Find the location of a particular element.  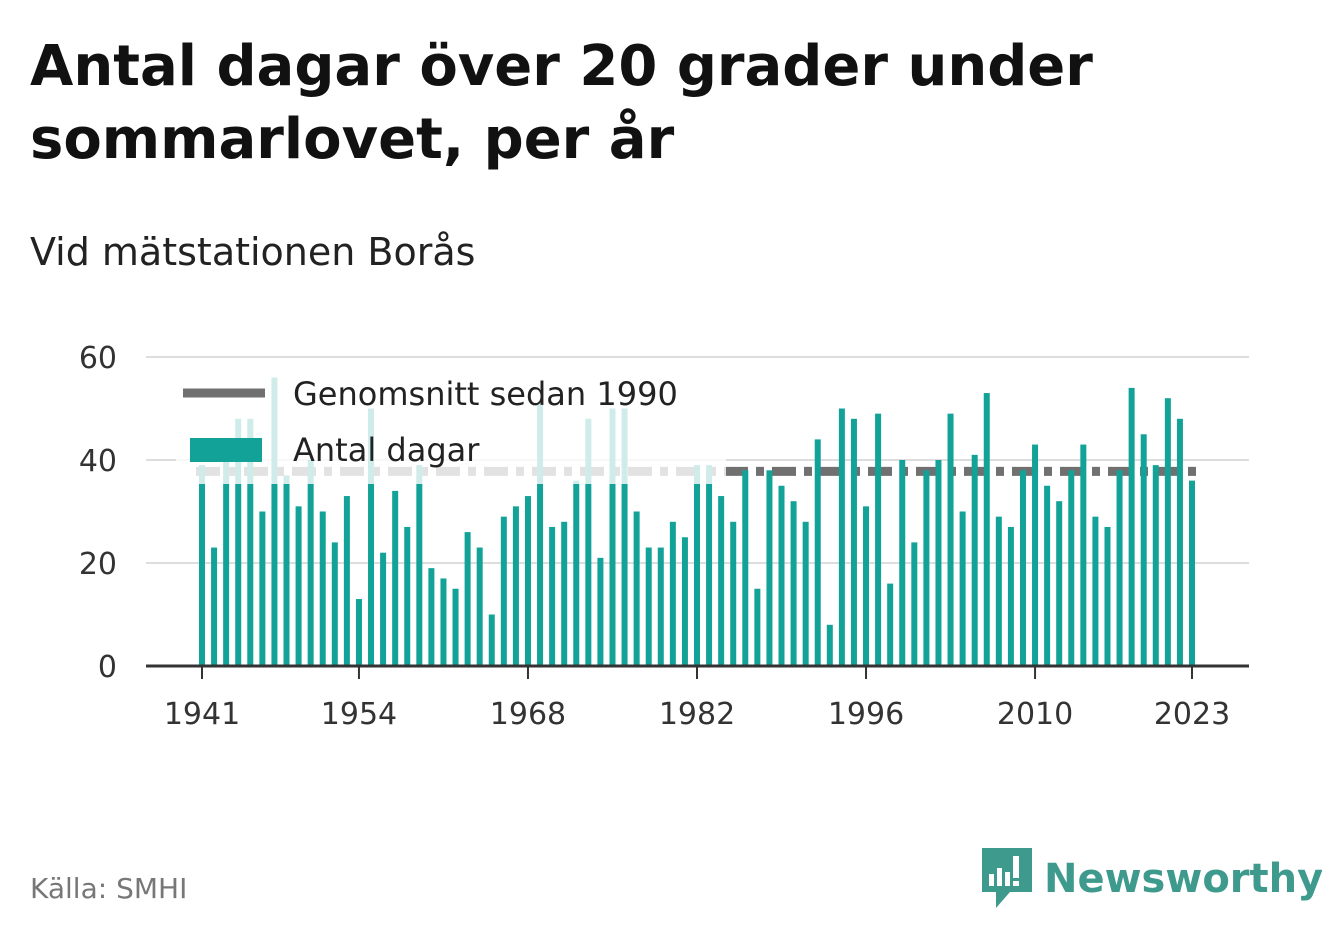

bar-1974 is located at coordinates (600, 611).